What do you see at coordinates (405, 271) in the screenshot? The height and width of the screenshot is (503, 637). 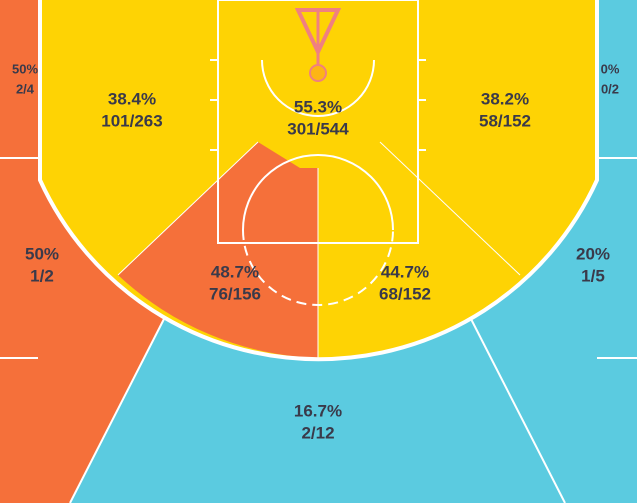 I see `zone-percent: 44.7%` at bounding box center [405, 271].